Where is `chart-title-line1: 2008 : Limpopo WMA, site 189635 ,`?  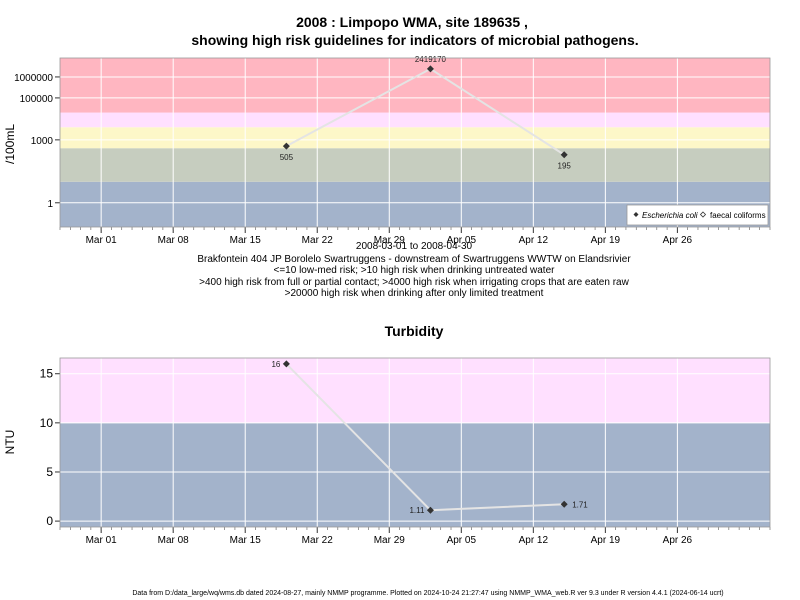 chart-title-line1: 2008 : Limpopo WMA, site 189635 , is located at coordinates (412, 22).